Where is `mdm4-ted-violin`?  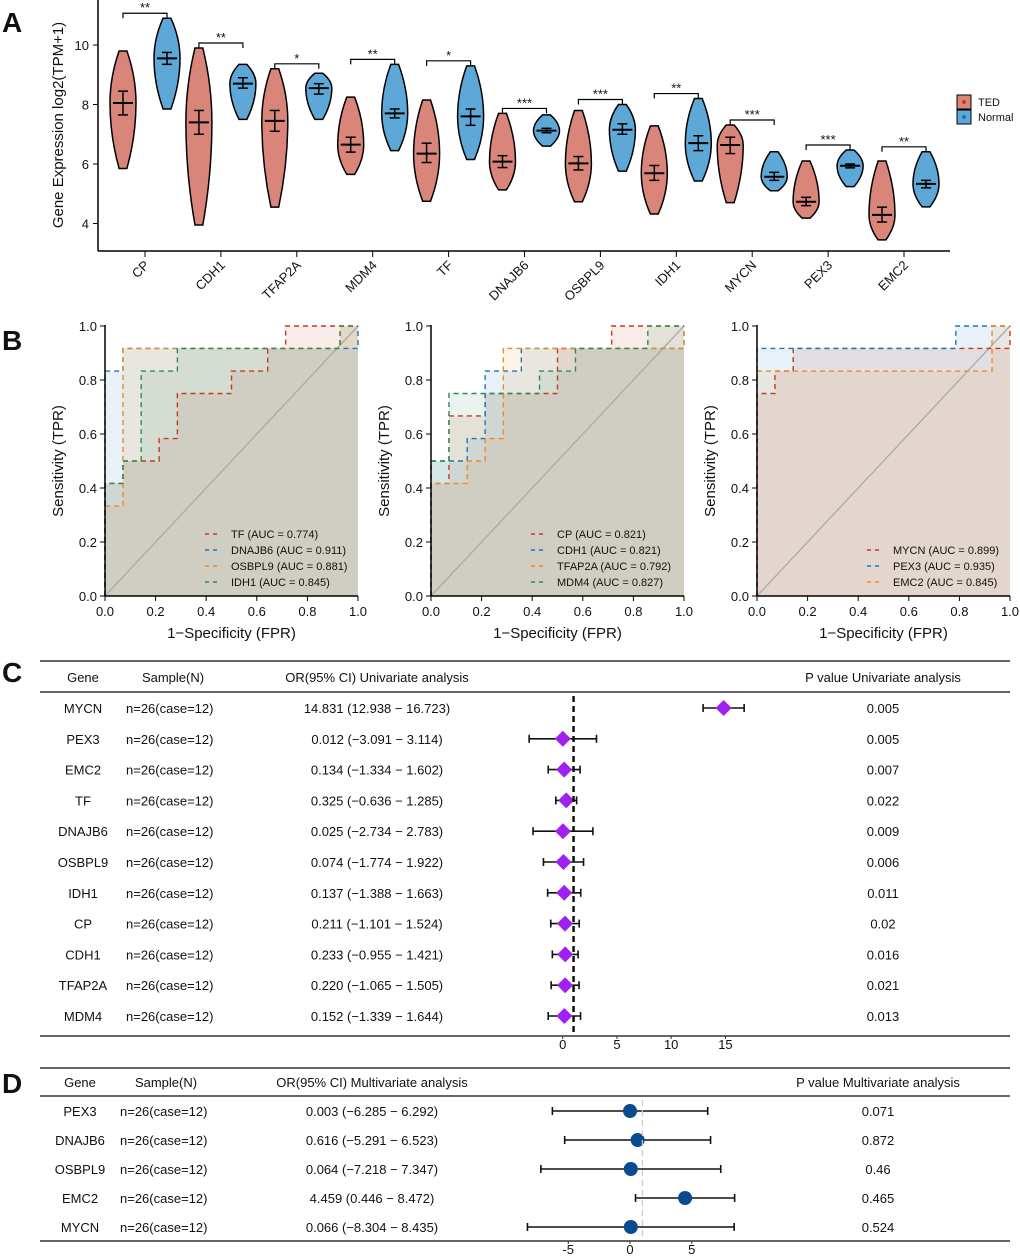 mdm4-ted-violin is located at coordinates (350, 136).